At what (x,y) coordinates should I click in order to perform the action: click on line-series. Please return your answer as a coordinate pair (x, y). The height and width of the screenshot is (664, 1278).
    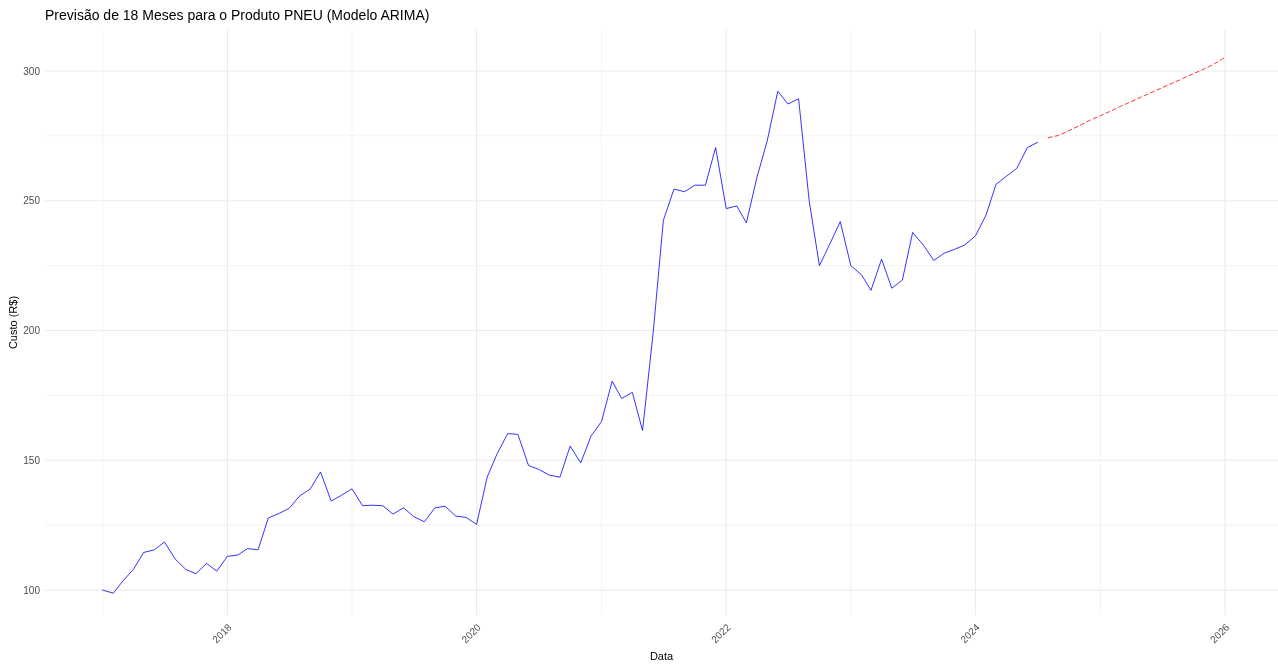
    Looking at the image, I should click on (1136, 97).